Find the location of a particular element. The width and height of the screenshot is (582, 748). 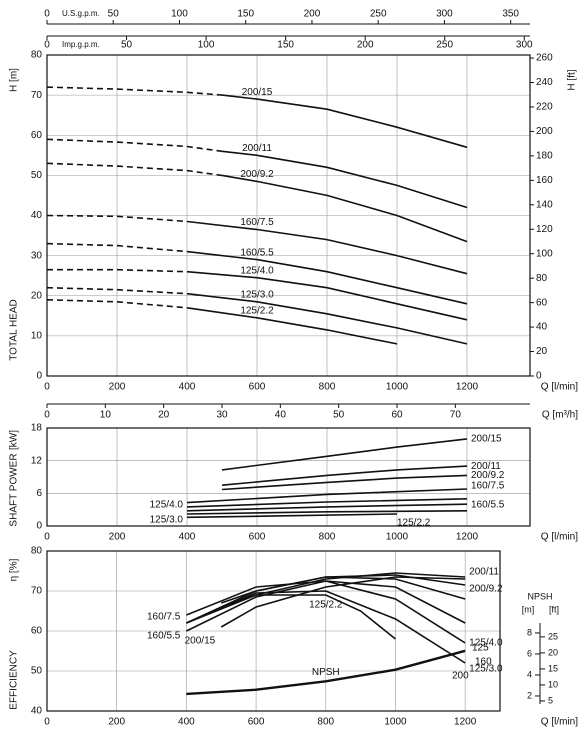

x-tick-label: 400 is located at coordinates (186, 722).